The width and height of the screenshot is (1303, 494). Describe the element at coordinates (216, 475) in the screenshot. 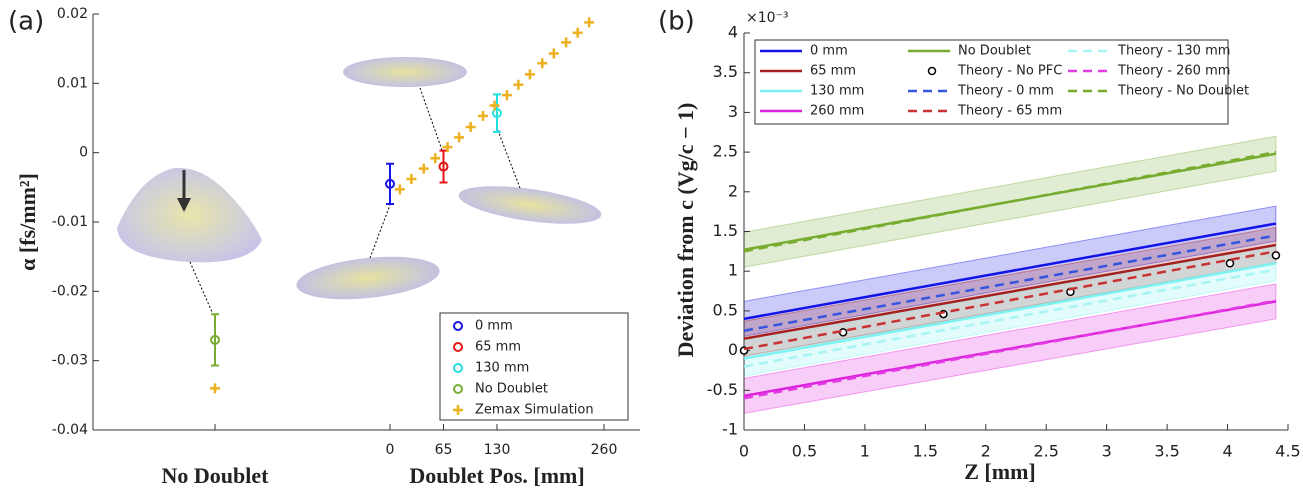

I see `category-label: No Doublet` at that location.